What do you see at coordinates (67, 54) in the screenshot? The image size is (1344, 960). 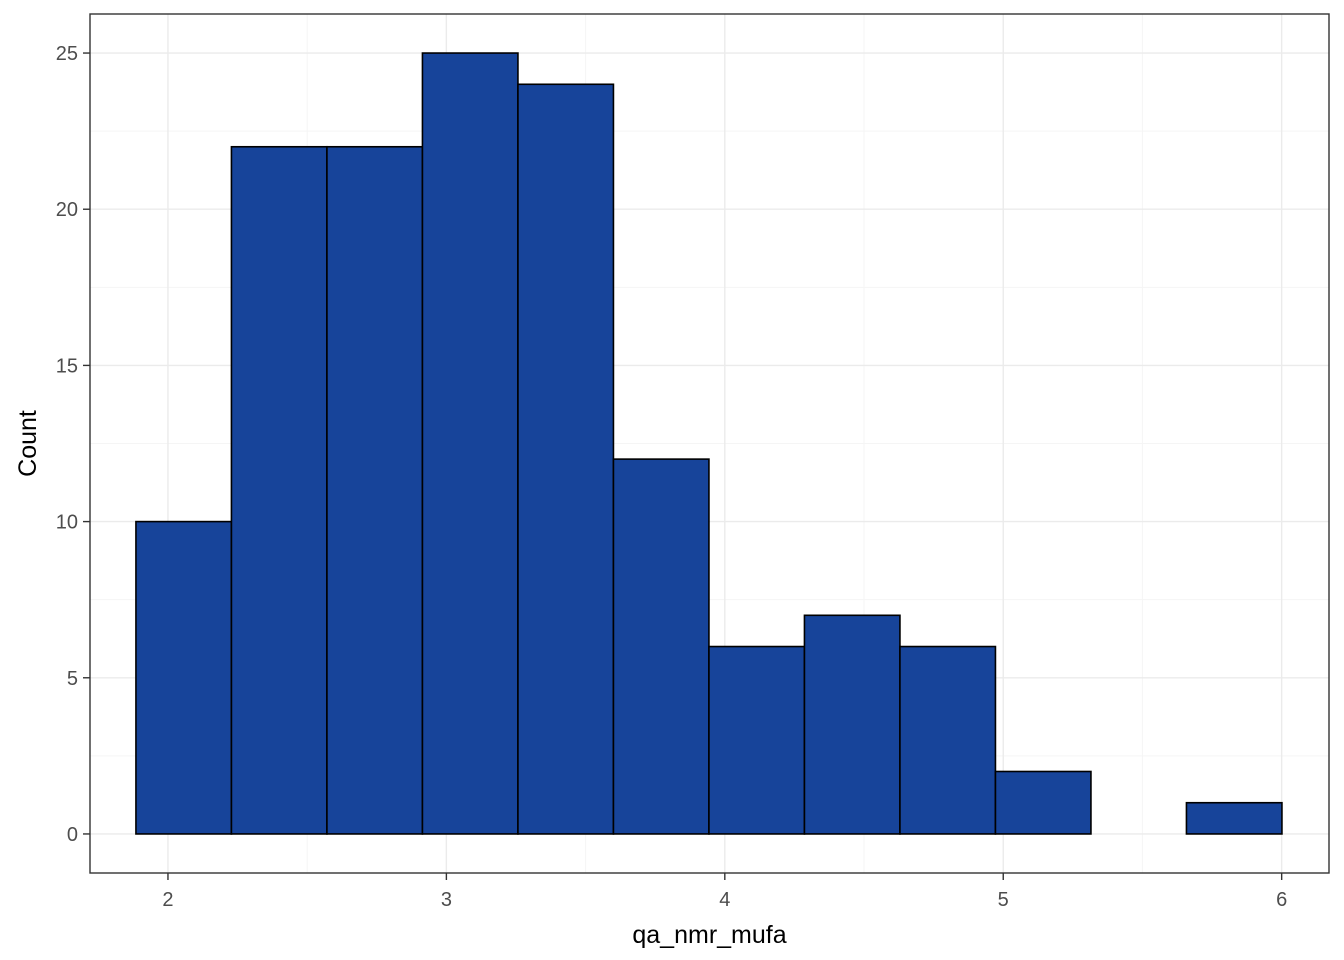 I see `y-tick-label: 25` at bounding box center [67, 54].